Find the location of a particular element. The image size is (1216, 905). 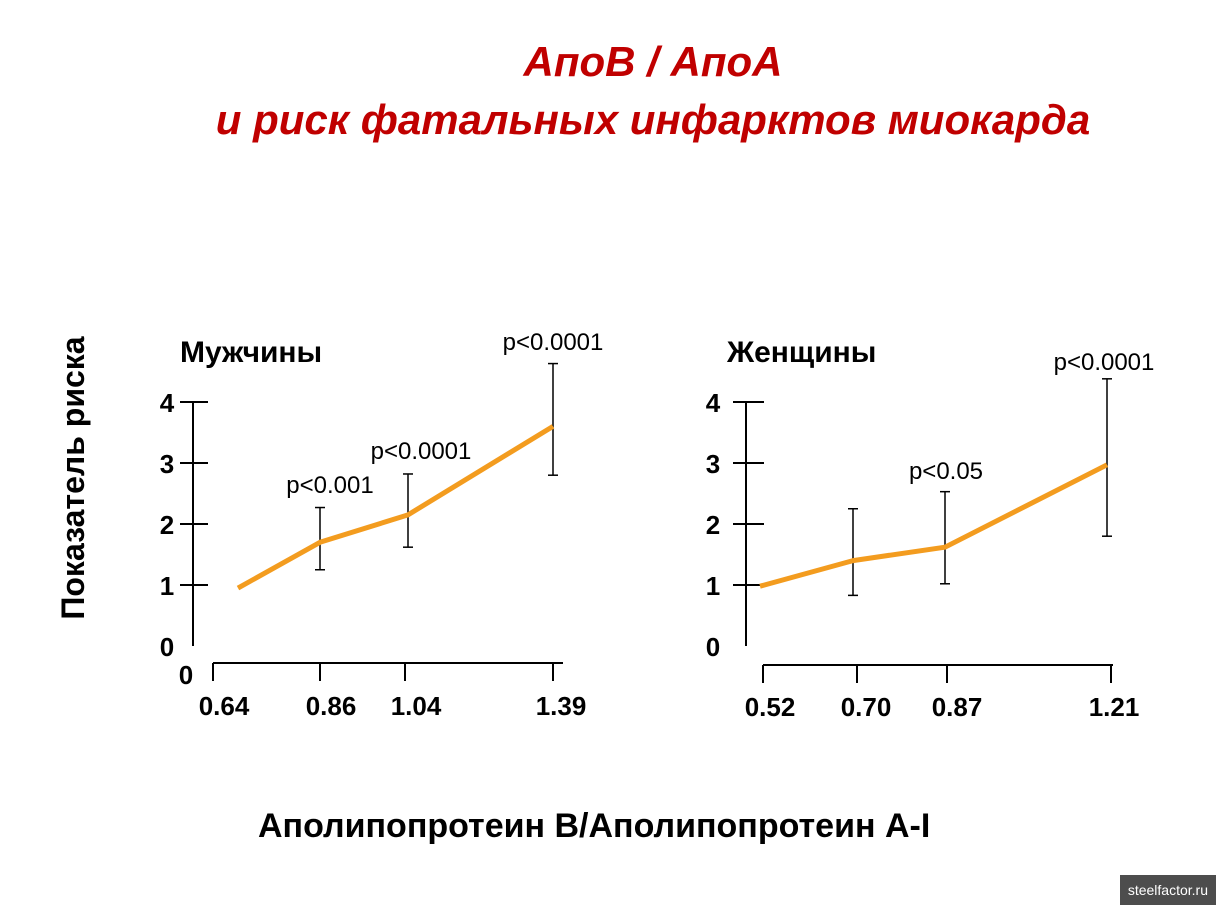

p-value-label: p<0.001 is located at coordinates (329, 485).